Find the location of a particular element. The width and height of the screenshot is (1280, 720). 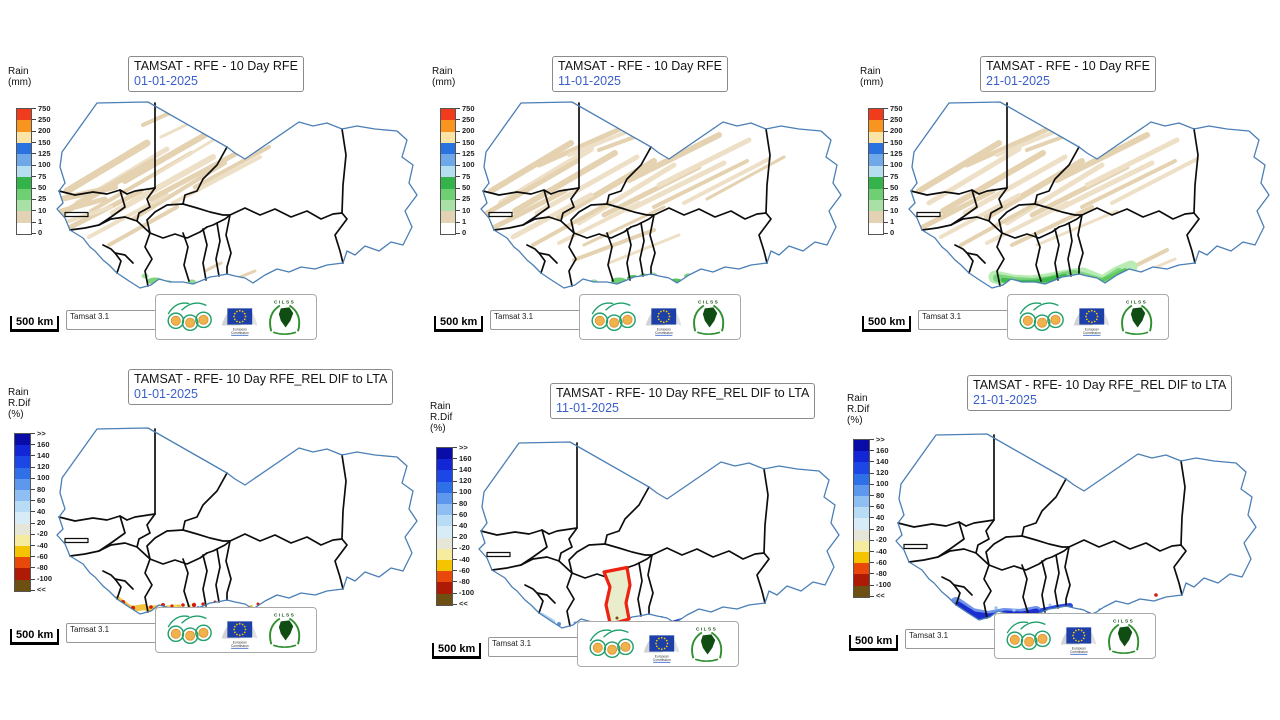

legend-tick-label: 160 is located at coordinates (882, 450).